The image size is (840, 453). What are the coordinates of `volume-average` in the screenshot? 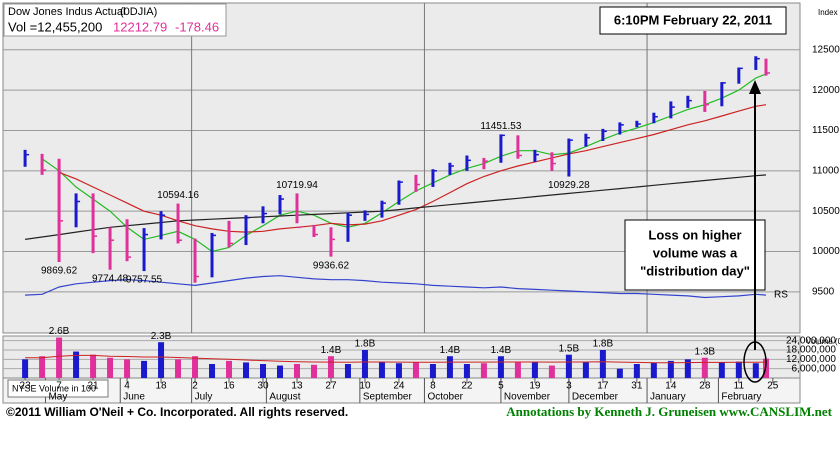 It's located at (396, 359).